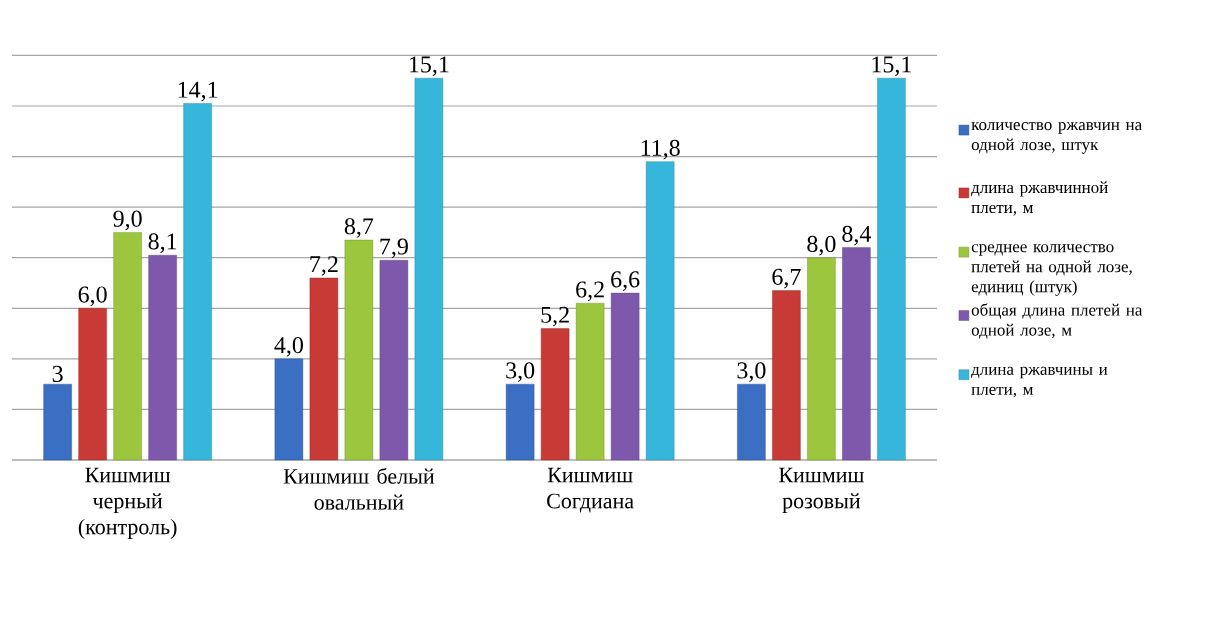 This screenshot has height=630, width=1230. Describe the element at coordinates (92, 296) in the screenshot. I see `data-label: 6,0` at that location.